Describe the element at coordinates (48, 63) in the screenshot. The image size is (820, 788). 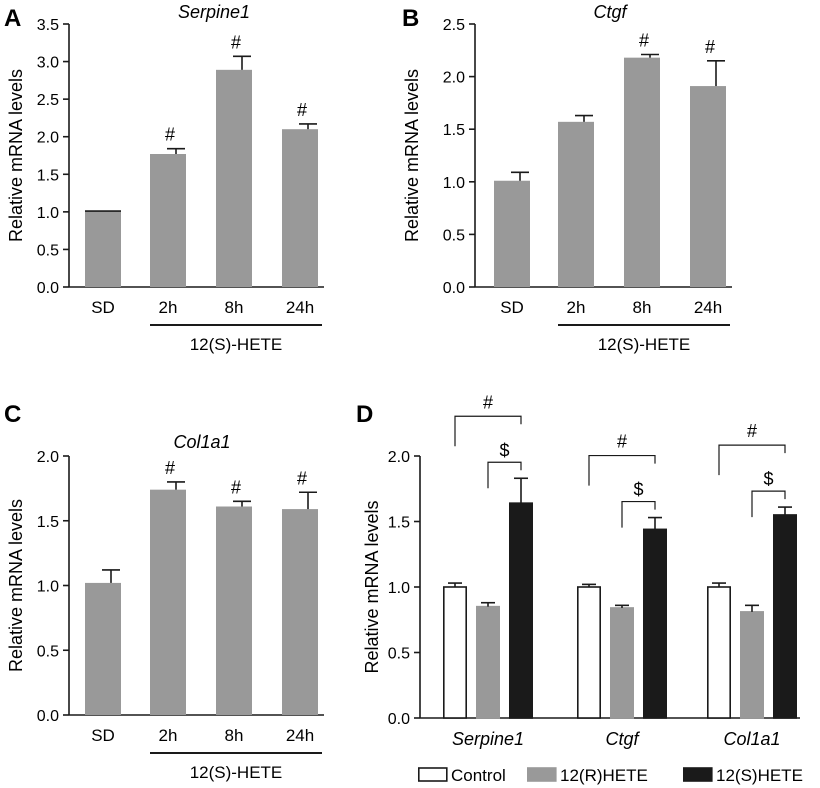
I see `y-tick-label: 3.0` at that location.